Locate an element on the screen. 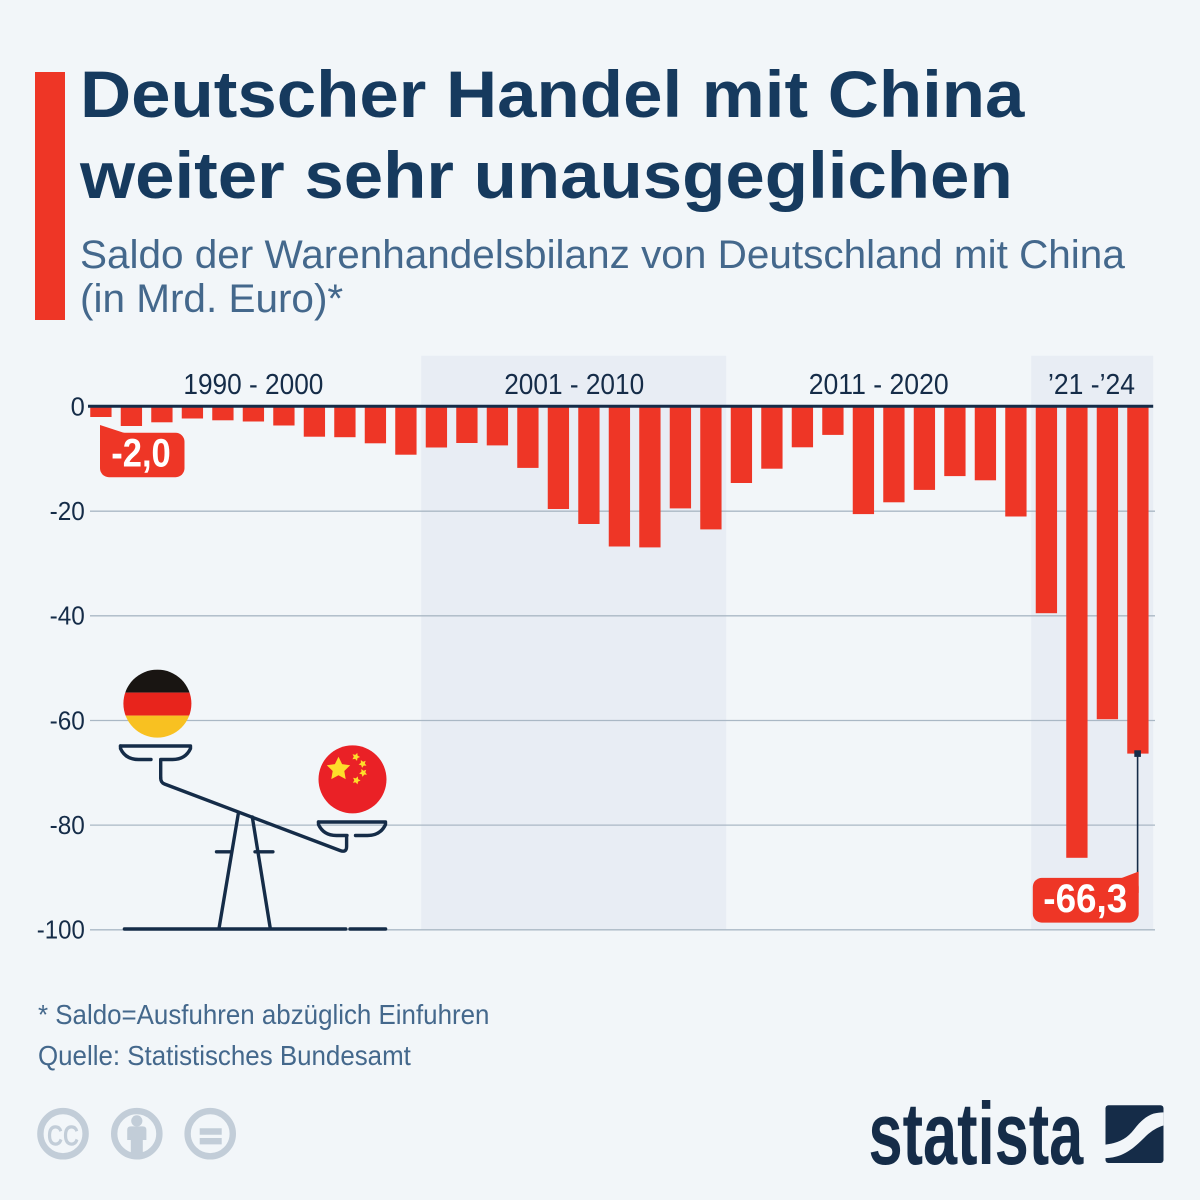  svg-text: -2,0 is located at coordinates (141, 454).